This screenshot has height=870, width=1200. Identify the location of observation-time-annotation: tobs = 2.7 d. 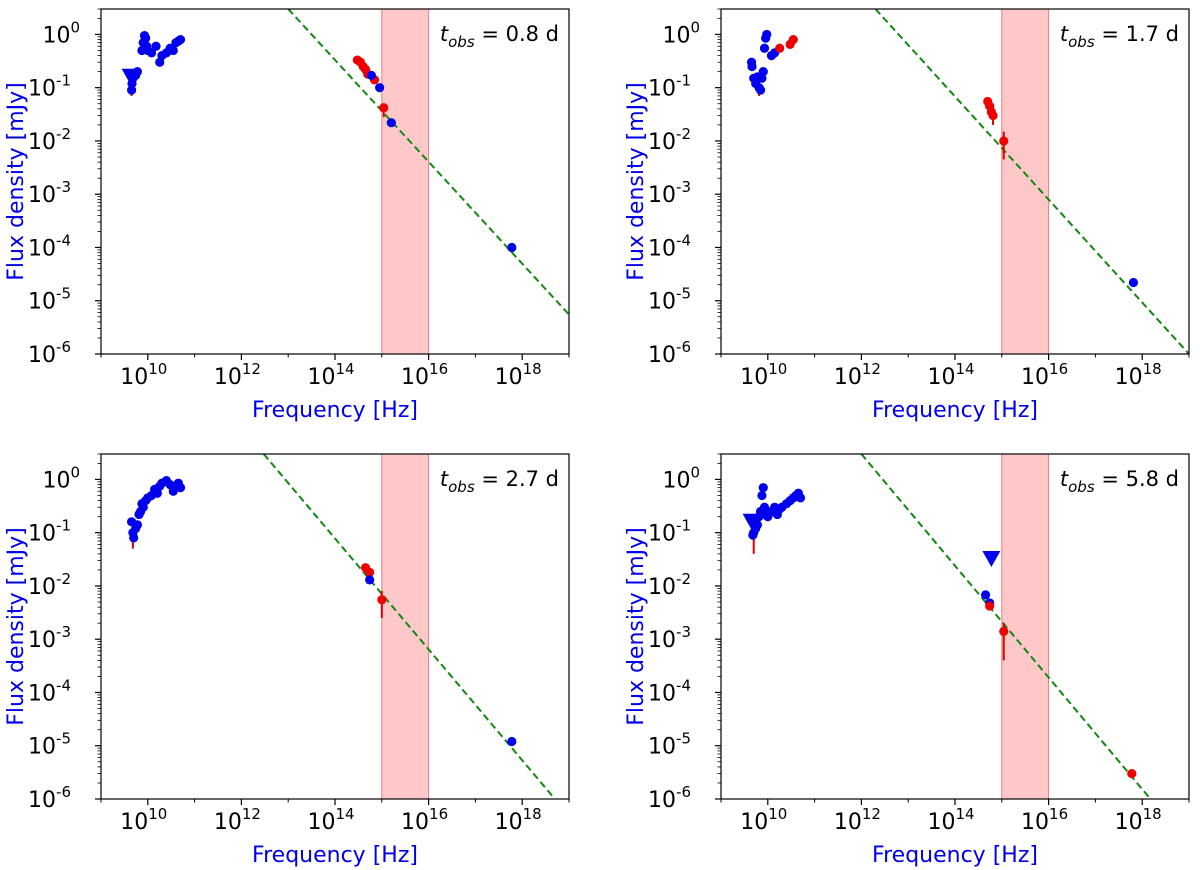
(499, 481).